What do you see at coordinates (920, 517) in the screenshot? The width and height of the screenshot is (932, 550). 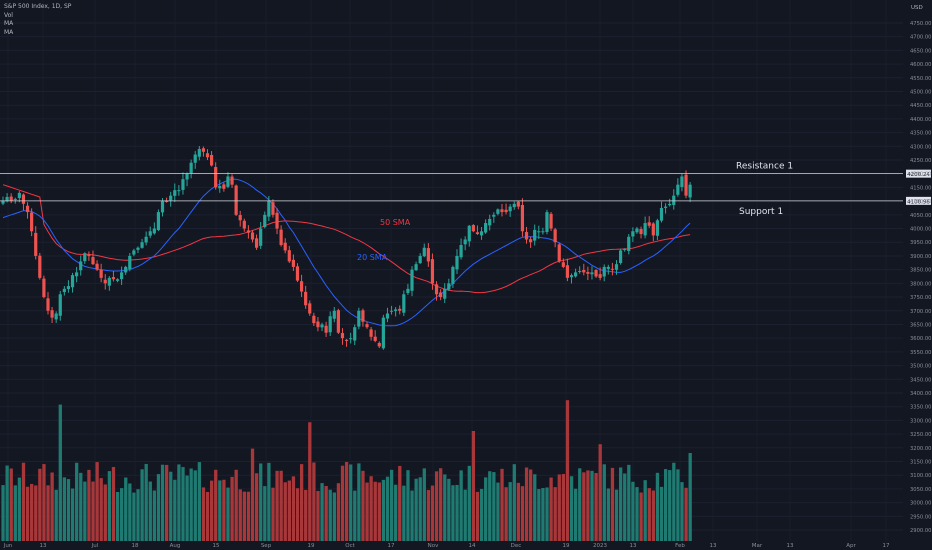 I see `price-tick-label: 2950.00` at bounding box center [920, 517].